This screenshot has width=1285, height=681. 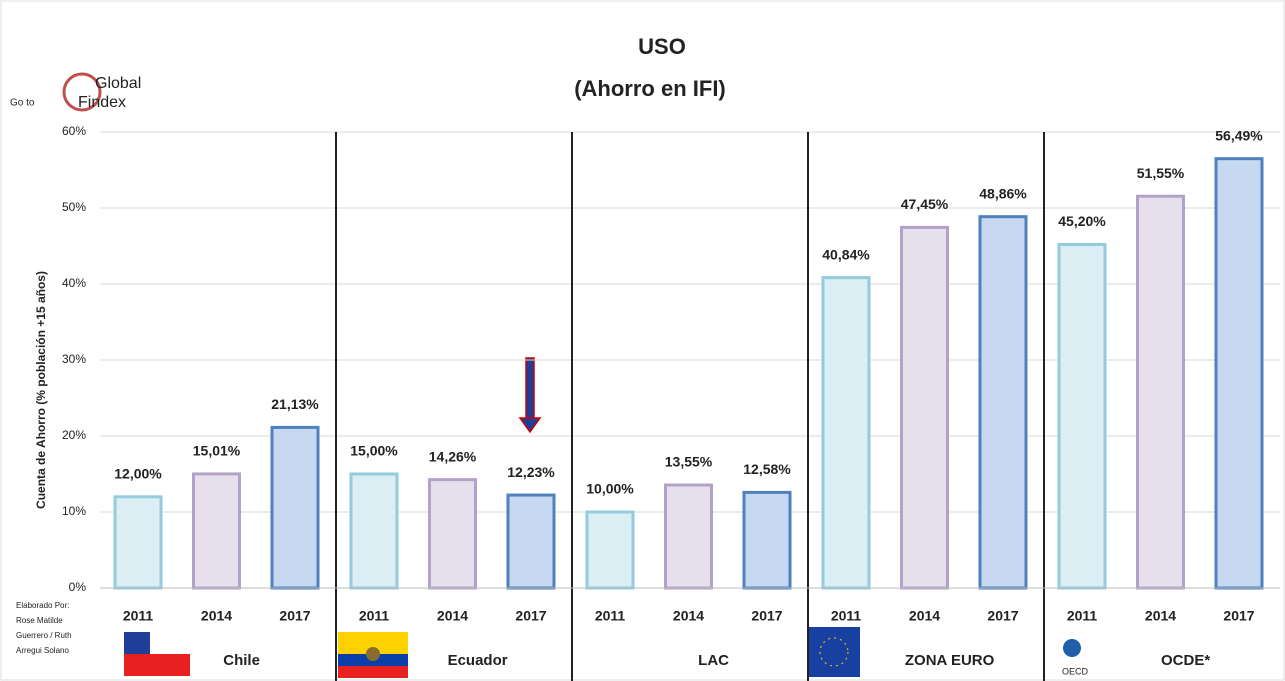 What do you see at coordinates (241, 660) in the screenshot?
I see `group-label: Chile` at bounding box center [241, 660].